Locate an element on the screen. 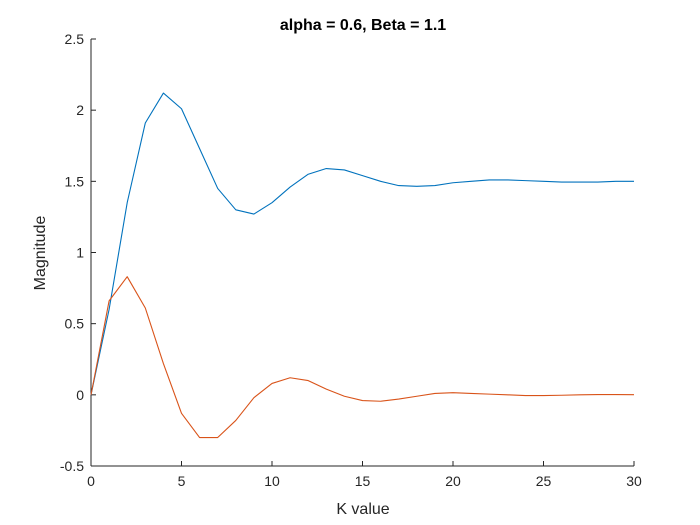 The height and width of the screenshot is (525, 700). x-tick-label: 20 is located at coordinates (453, 481).